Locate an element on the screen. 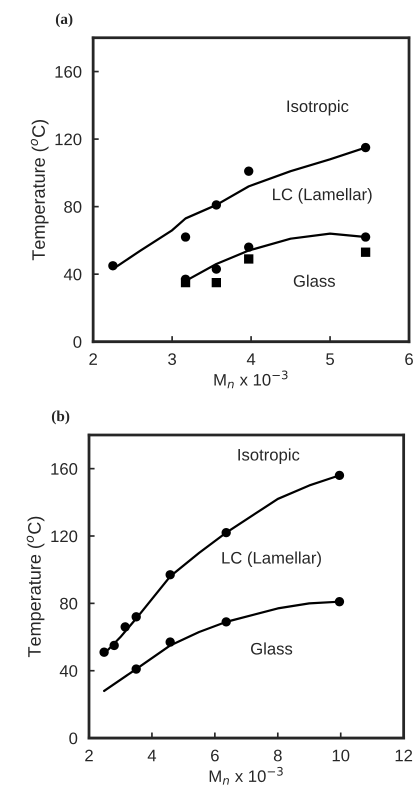 The width and height of the screenshot is (414, 804). x-tick-label: 8 is located at coordinates (278, 756).